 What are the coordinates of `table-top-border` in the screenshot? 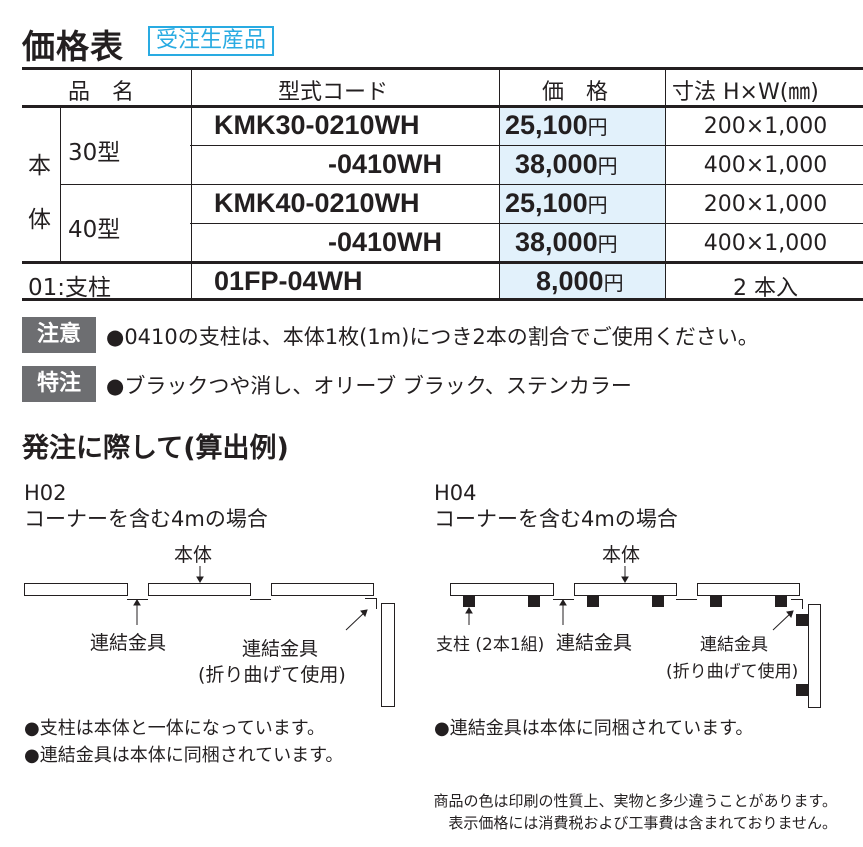 It's located at (442, 68).